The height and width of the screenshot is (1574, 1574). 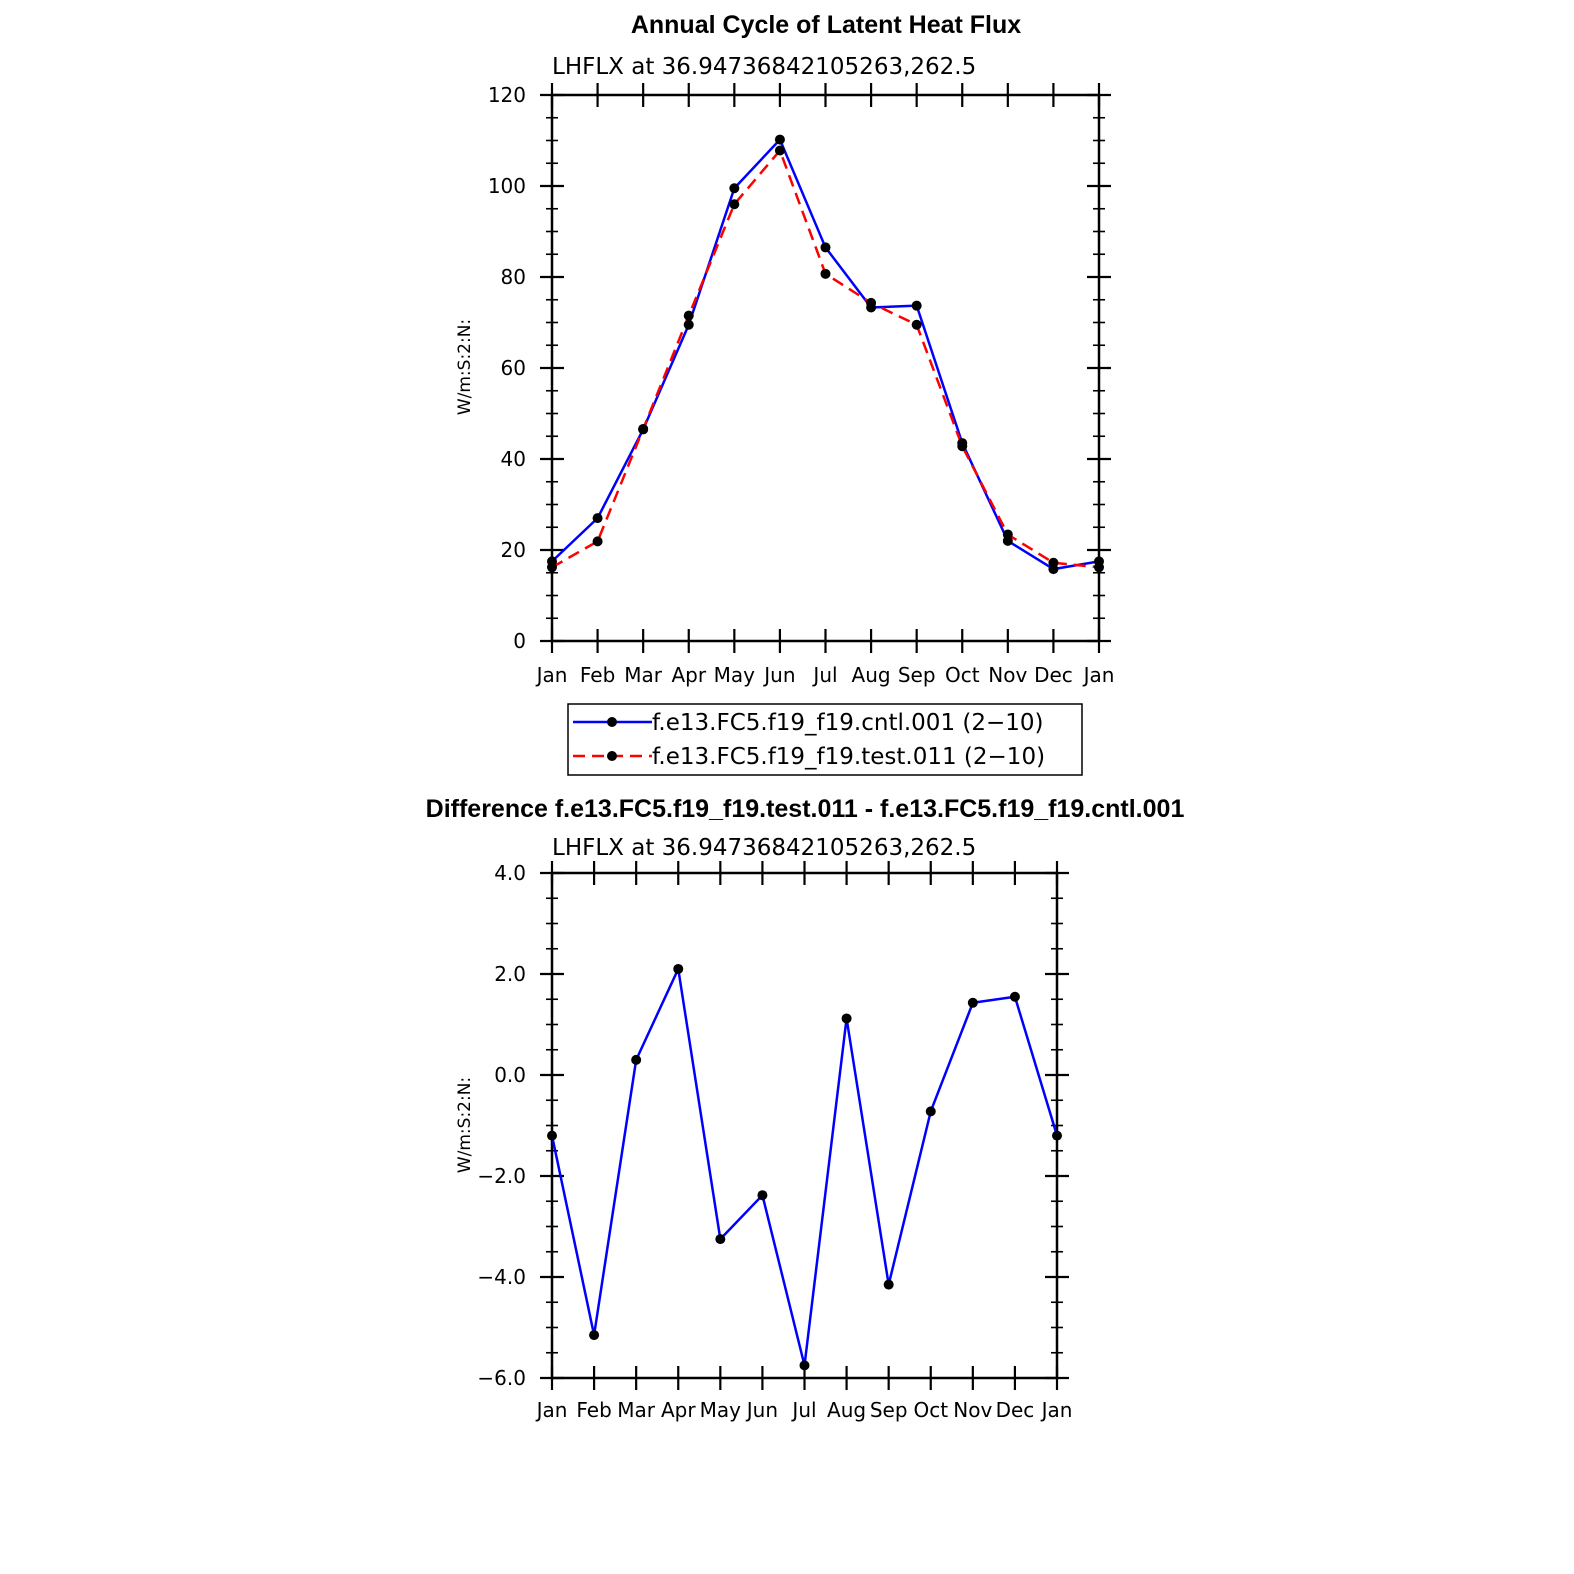 What do you see at coordinates (513, 459) in the screenshot?
I see `y-tick-label: 40` at bounding box center [513, 459].